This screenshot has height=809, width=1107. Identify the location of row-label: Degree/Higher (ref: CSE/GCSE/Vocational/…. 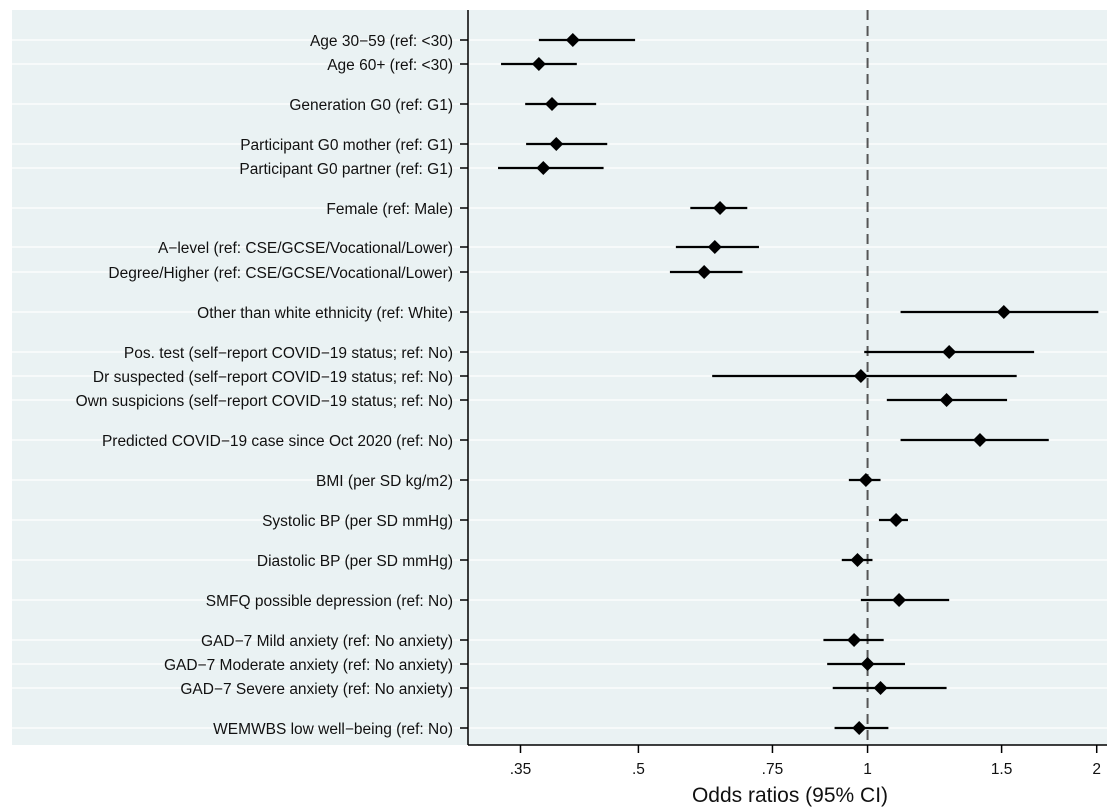
(280, 273).